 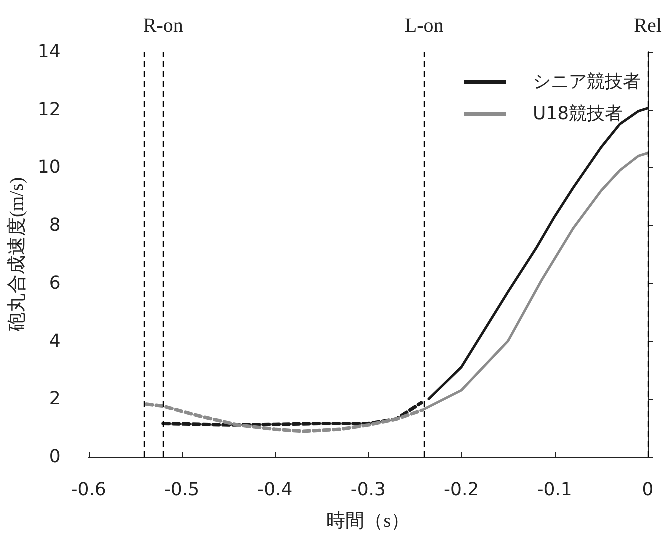 I want to click on x-tick-label: -0.1, so click(x=554, y=490).